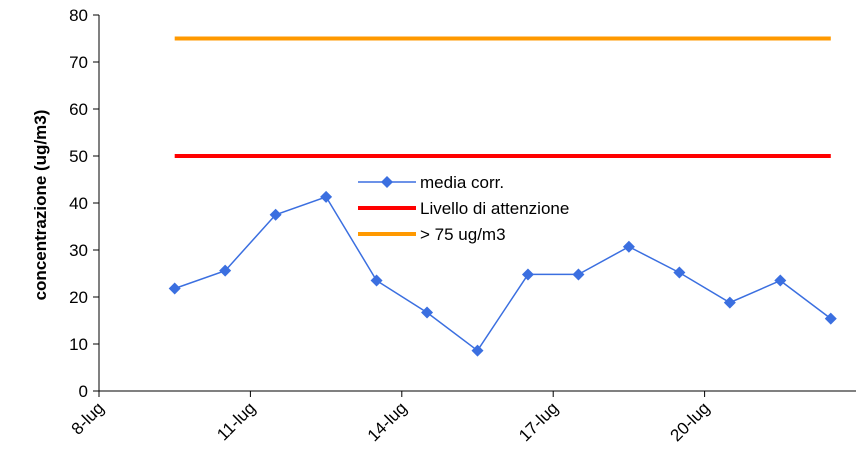 The image size is (866, 472). What do you see at coordinates (88, 418) in the screenshot?
I see `x-tick-label: 8-lug` at bounding box center [88, 418].